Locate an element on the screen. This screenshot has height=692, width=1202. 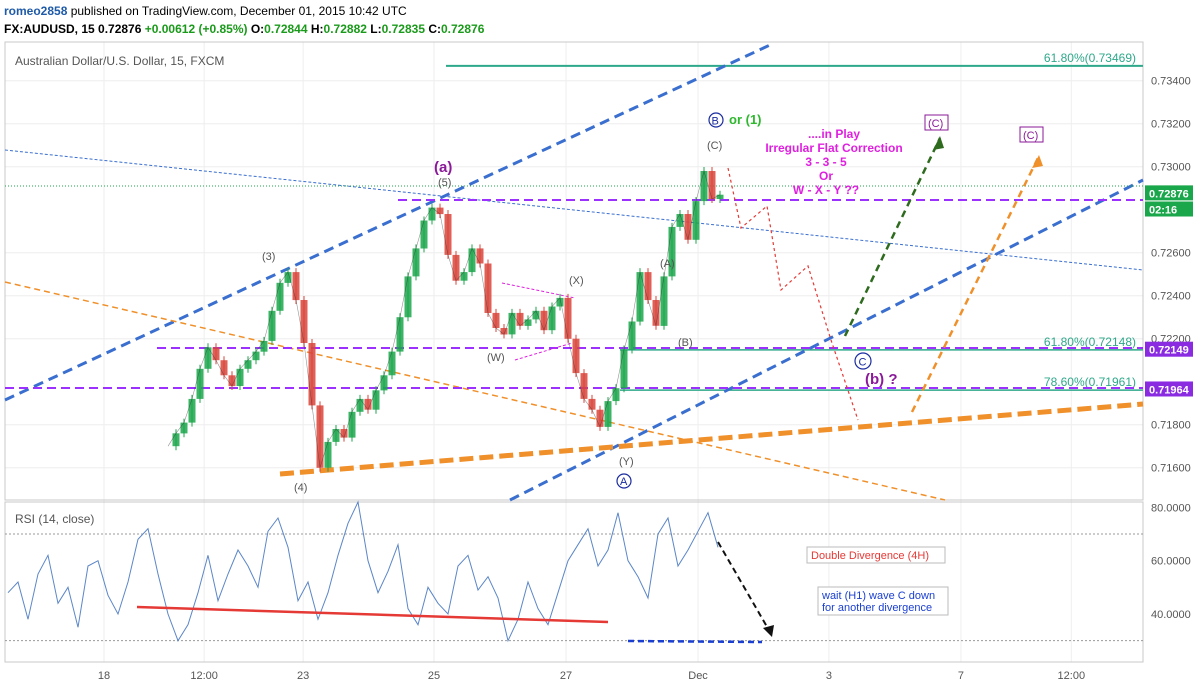
wave-label-b-question: (b) ? is located at coordinates (881, 379).